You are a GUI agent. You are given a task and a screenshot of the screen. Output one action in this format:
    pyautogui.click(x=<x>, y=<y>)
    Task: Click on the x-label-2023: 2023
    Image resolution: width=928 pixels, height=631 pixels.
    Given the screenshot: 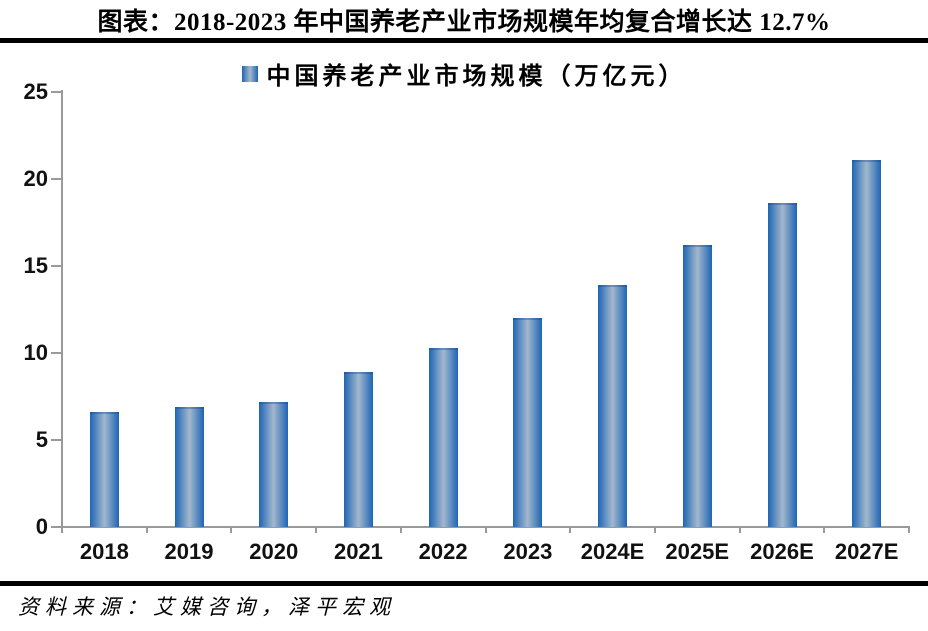 What is the action you would take?
    pyautogui.click(x=528, y=551)
    